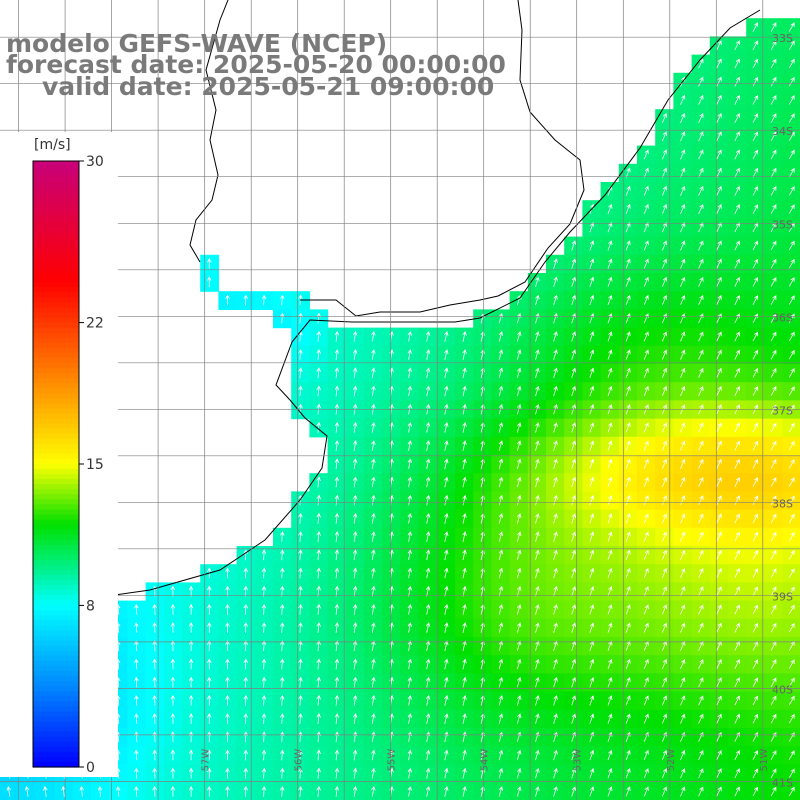 The width and height of the screenshot is (800, 800). What do you see at coordinates (59, 454) in the screenshot?
I see `colorbar: [m/s] 30 22 15 8 0` at bounding box center [59, 454].